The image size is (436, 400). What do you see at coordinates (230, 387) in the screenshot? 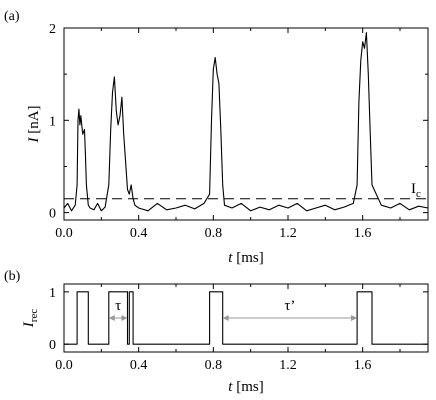
I see `panel-b-x-axis-var: t` at bounding box center [230, 387].